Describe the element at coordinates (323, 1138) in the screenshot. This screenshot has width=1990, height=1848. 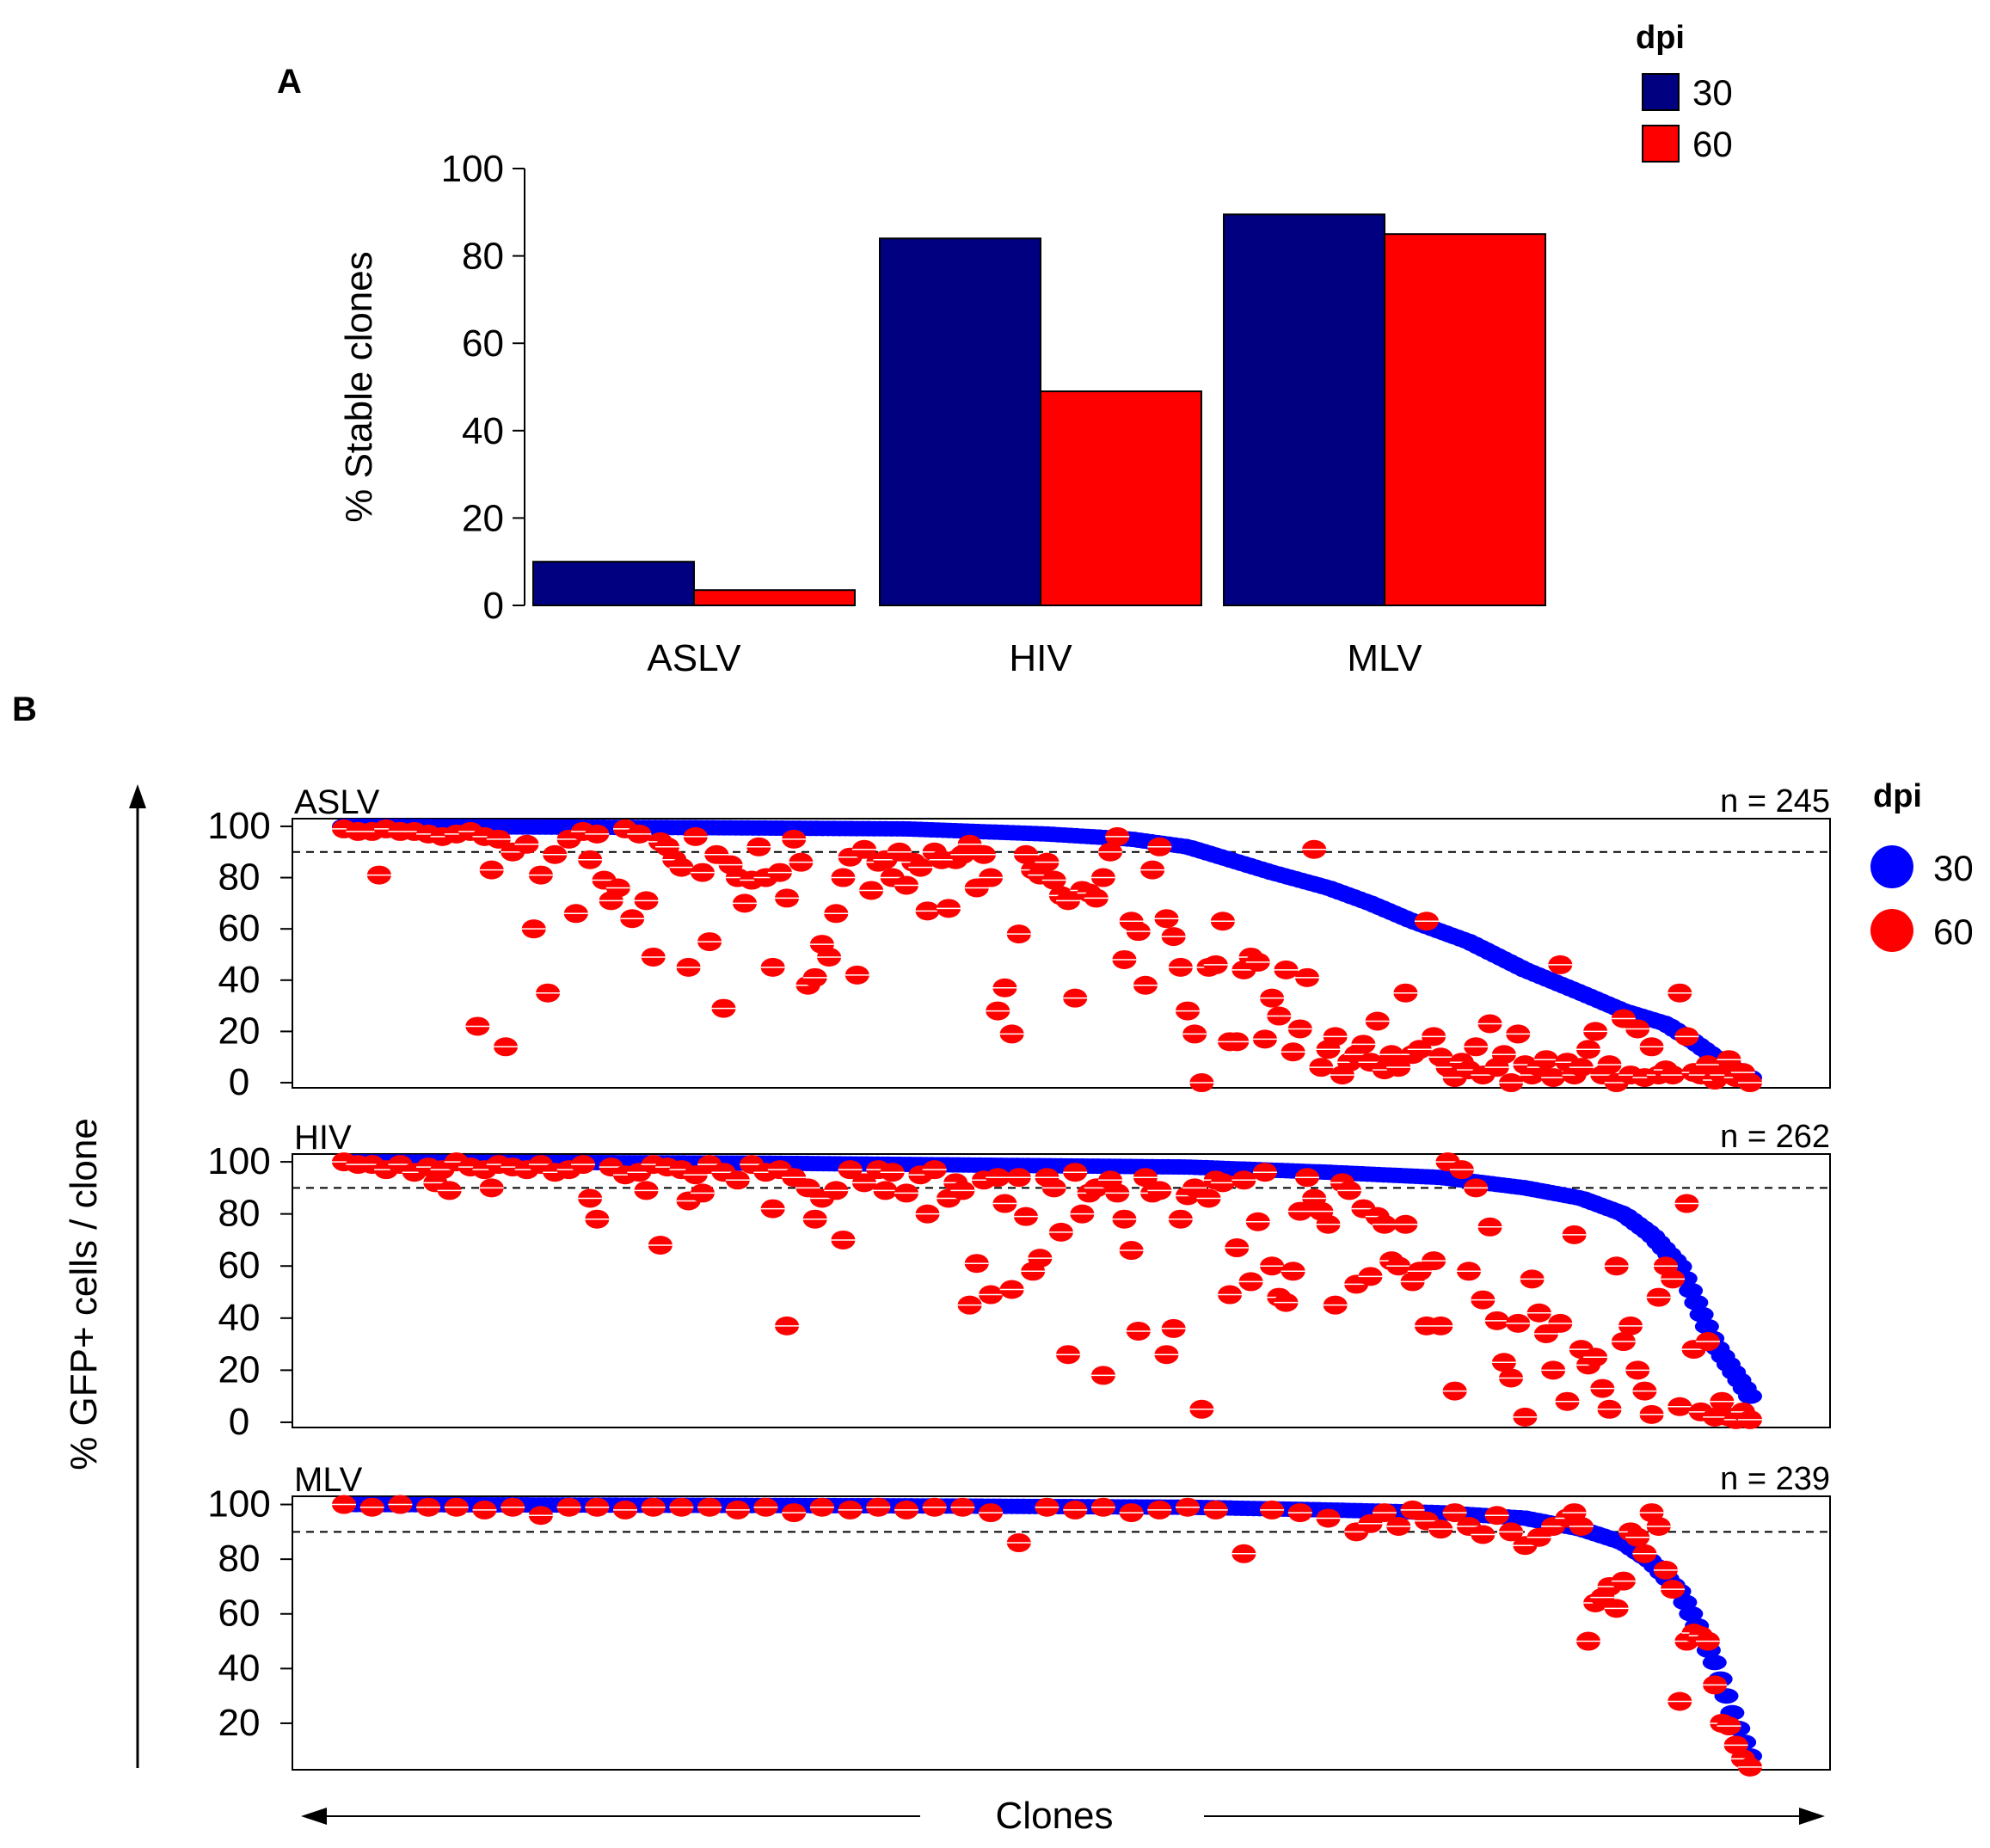
I see `panel-title: HIV` at that location.